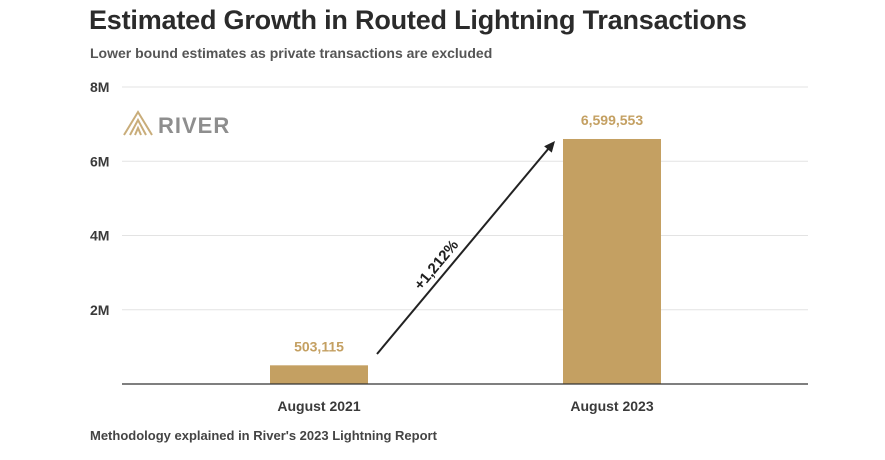 The width and height of the screenshot is (885, 460). I want to click on y-tick-label: 8M, so click(99, 87).